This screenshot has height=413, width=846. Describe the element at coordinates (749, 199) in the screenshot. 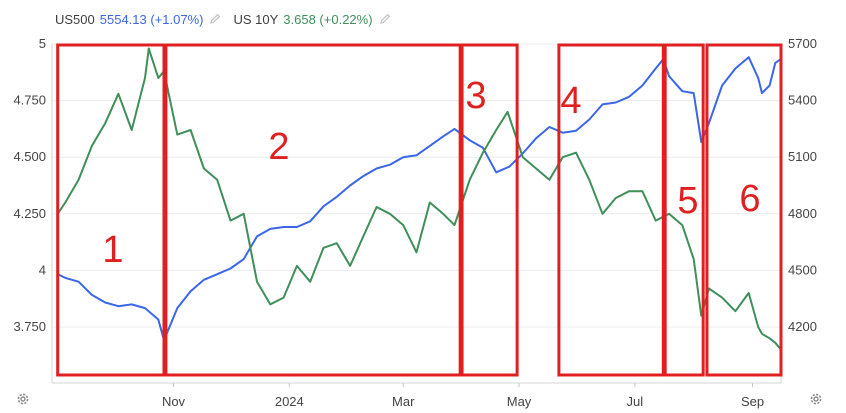

I see `annotation-label-6: 6` at that location.